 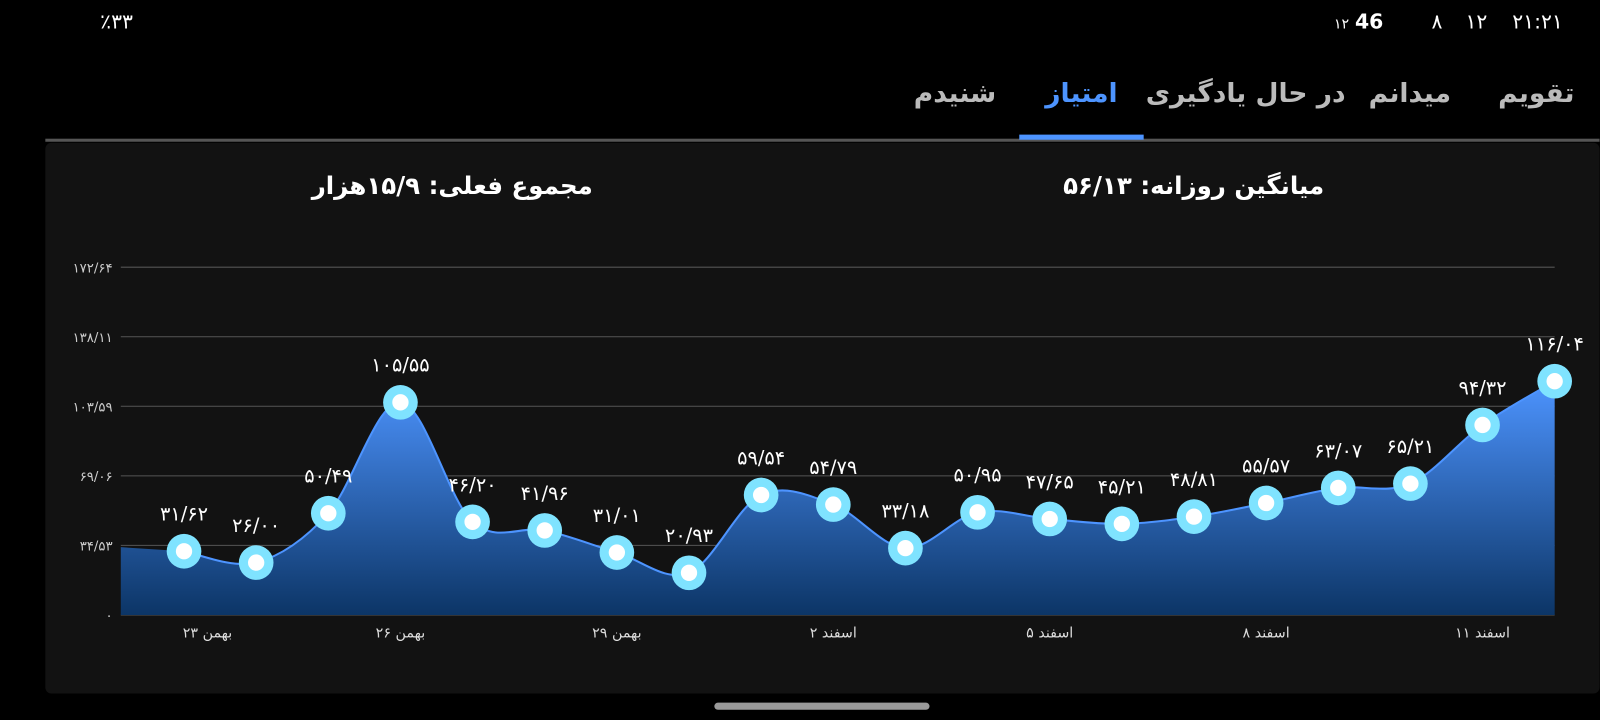 What do you see at coordinates (93, 268) in the screenshot?
I see `y-tick-label: ۱۷۲/۶۴` at bounding box center [93, 268].